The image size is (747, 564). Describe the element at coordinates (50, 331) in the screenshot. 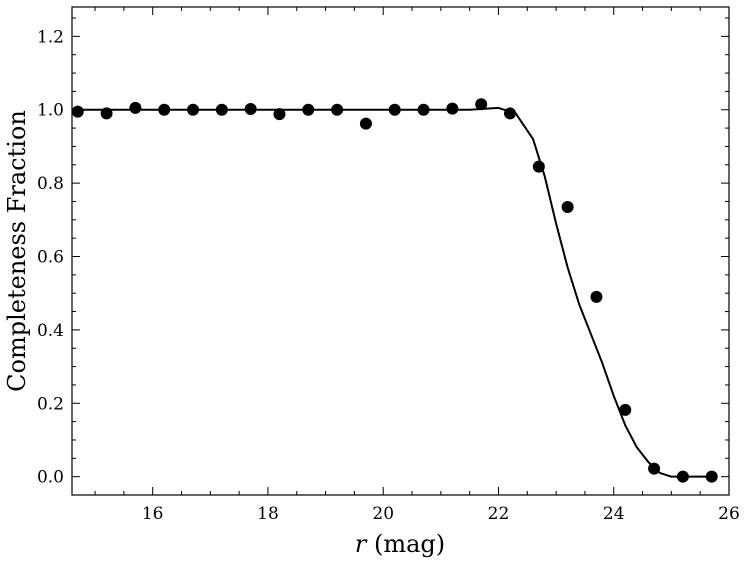

I see `y-tick-label: 0.4` at that location.